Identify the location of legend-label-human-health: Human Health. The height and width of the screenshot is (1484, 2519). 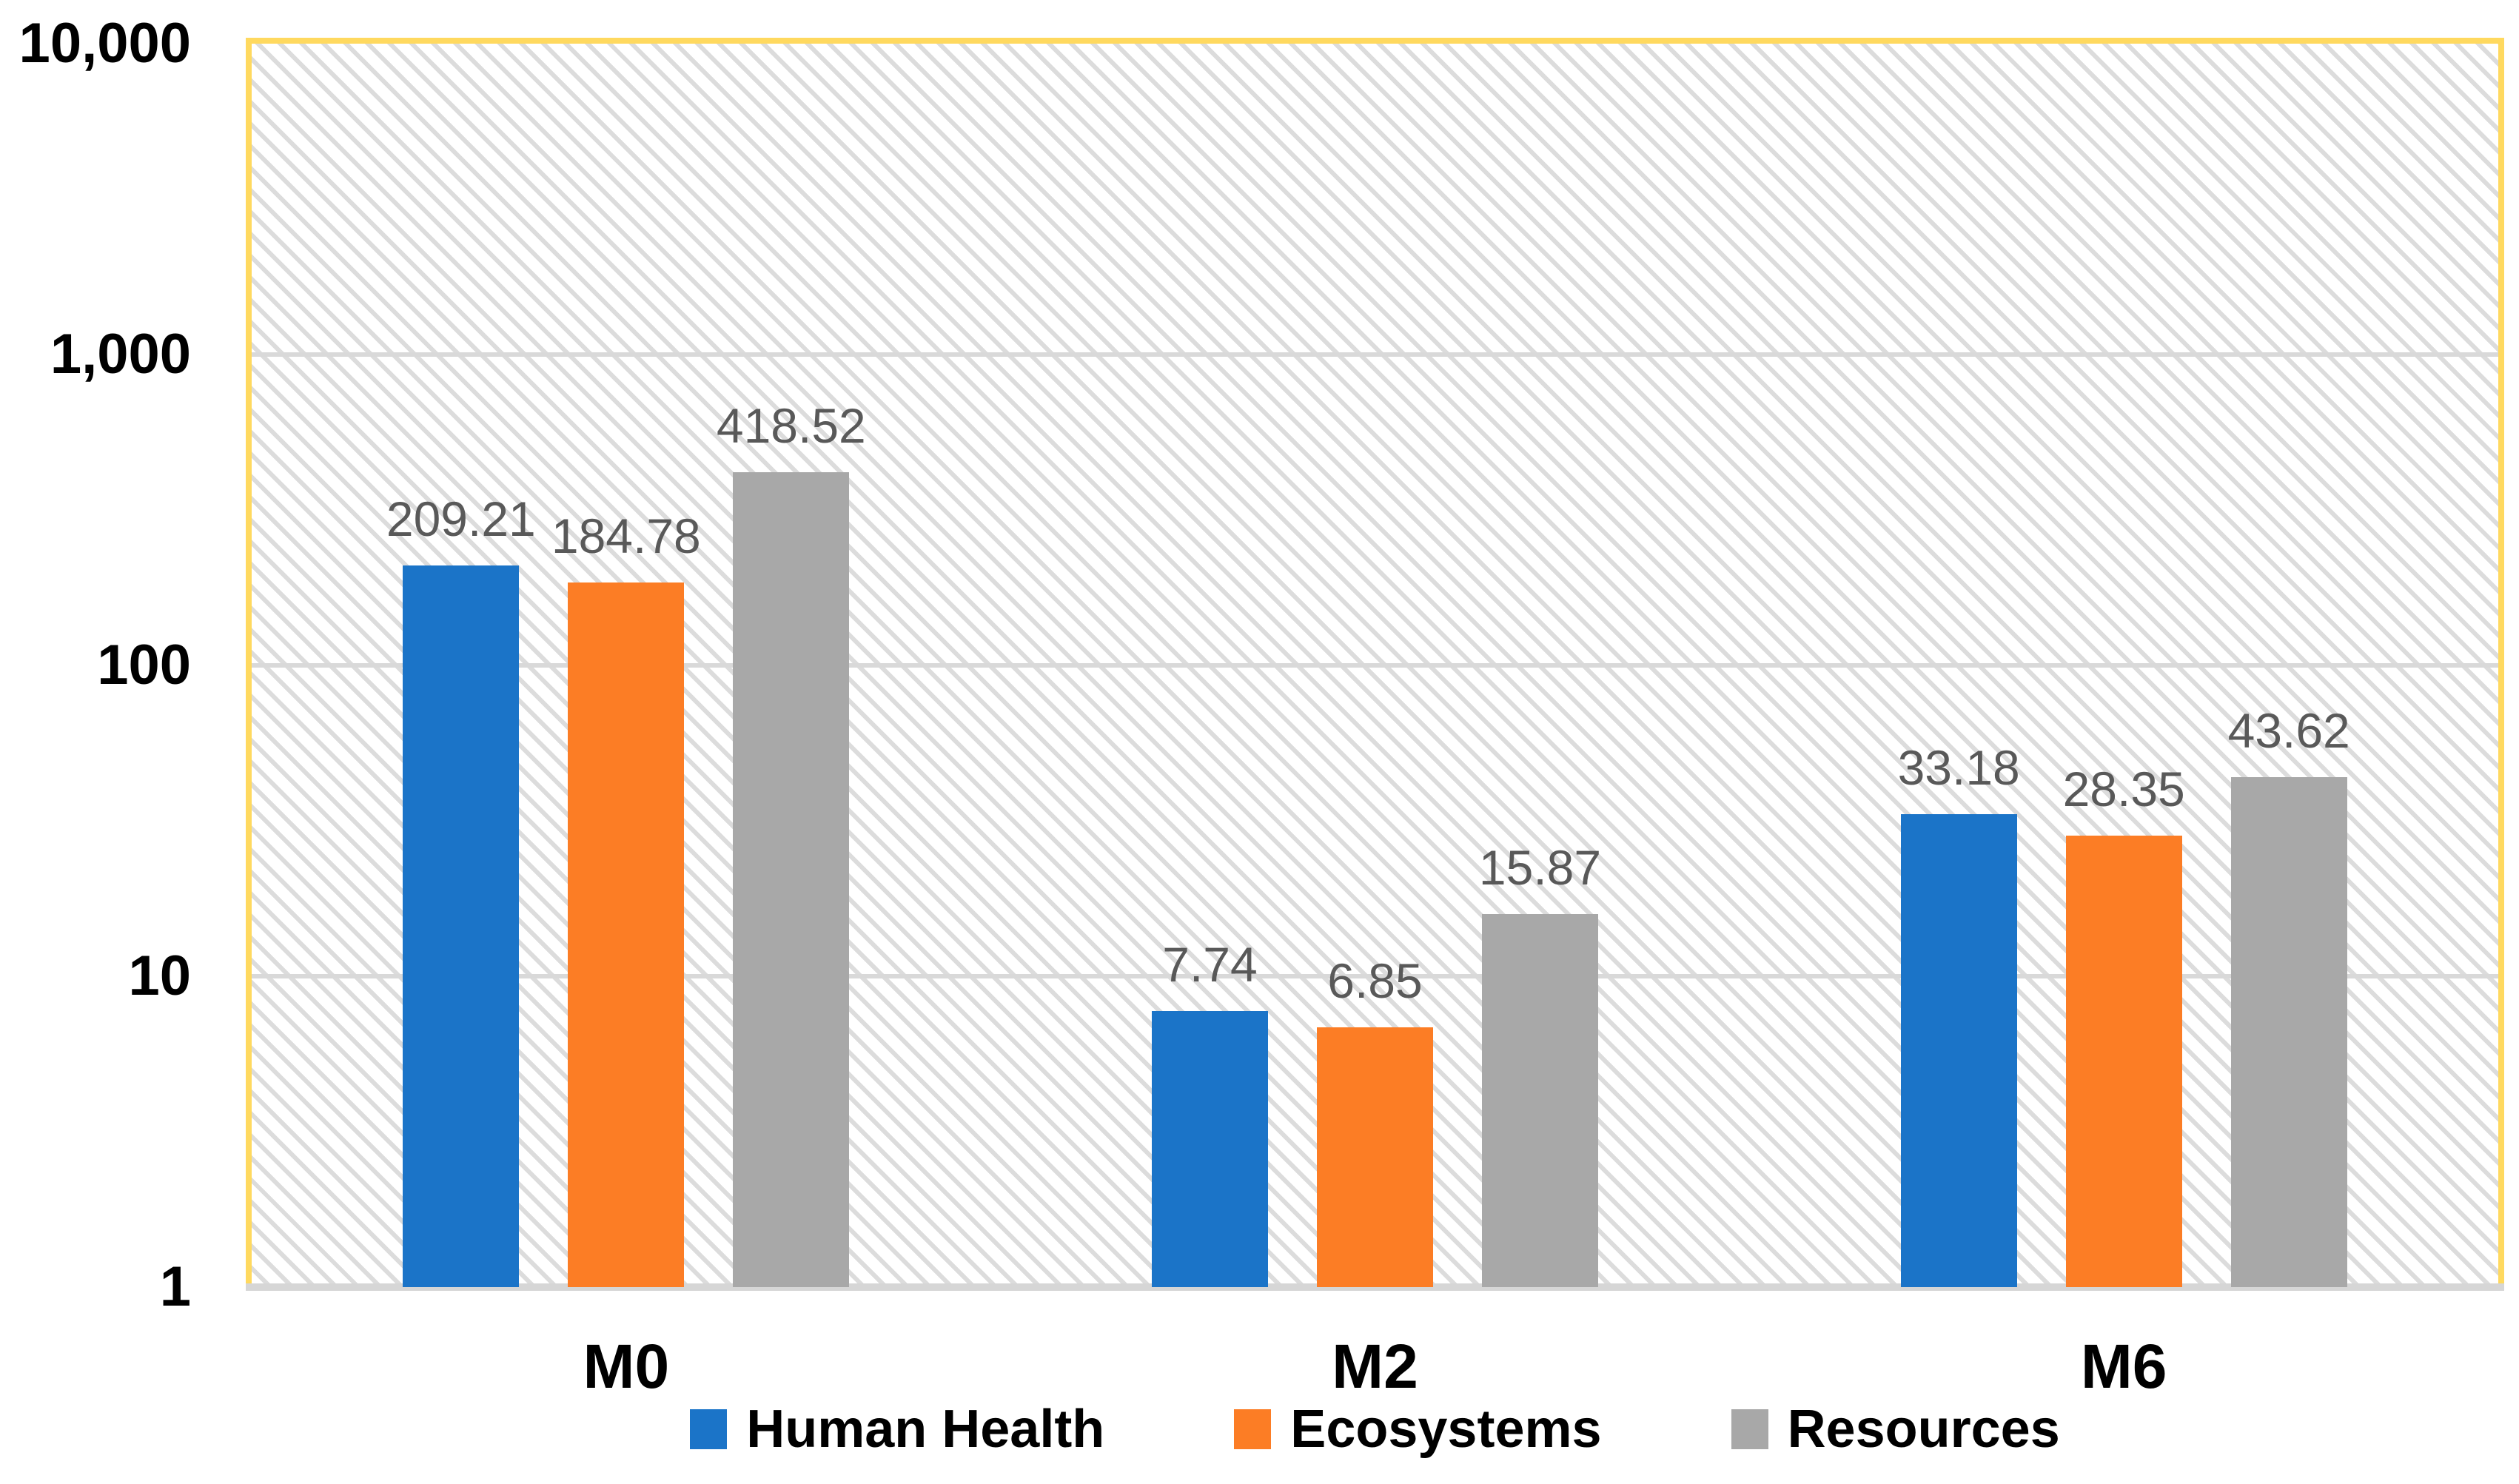
(925, 1429).